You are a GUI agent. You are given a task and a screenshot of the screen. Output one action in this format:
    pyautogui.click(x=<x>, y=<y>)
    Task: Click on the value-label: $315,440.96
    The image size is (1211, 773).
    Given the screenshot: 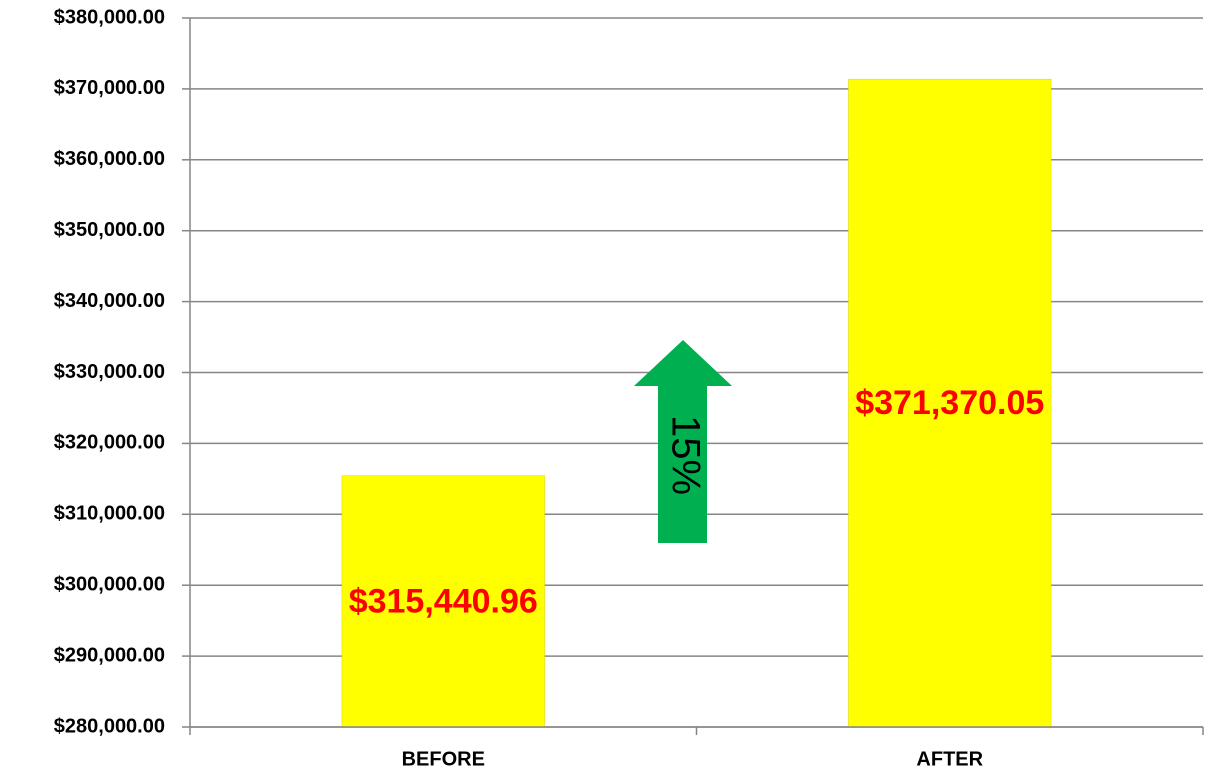 What is the action you would take?
    pyautogui.click(x=443, y=601)
    